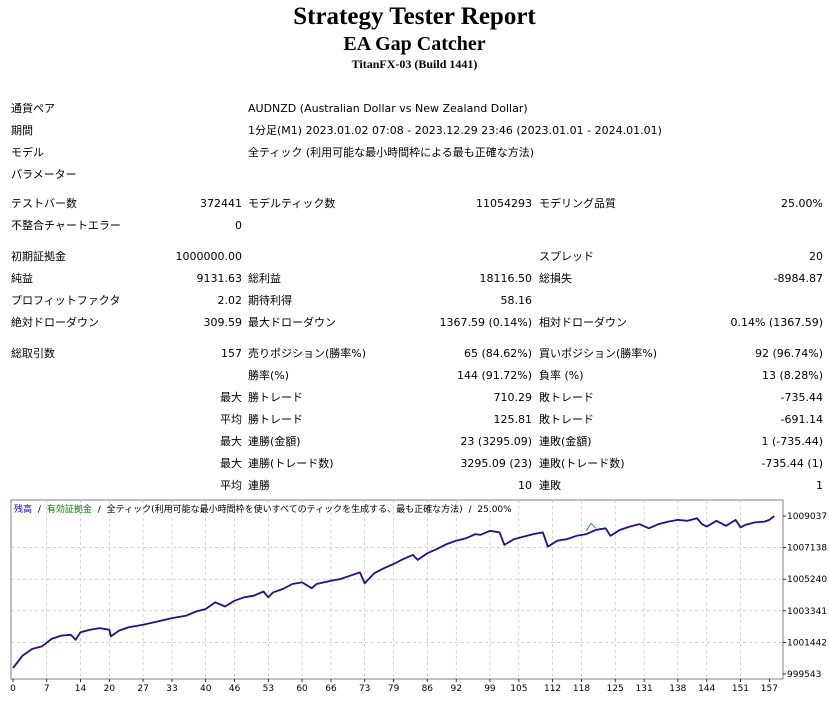 The width and height of the screenshot is (829, 701). I want to click on y-tick-label: 1007138, so click(807, 549).